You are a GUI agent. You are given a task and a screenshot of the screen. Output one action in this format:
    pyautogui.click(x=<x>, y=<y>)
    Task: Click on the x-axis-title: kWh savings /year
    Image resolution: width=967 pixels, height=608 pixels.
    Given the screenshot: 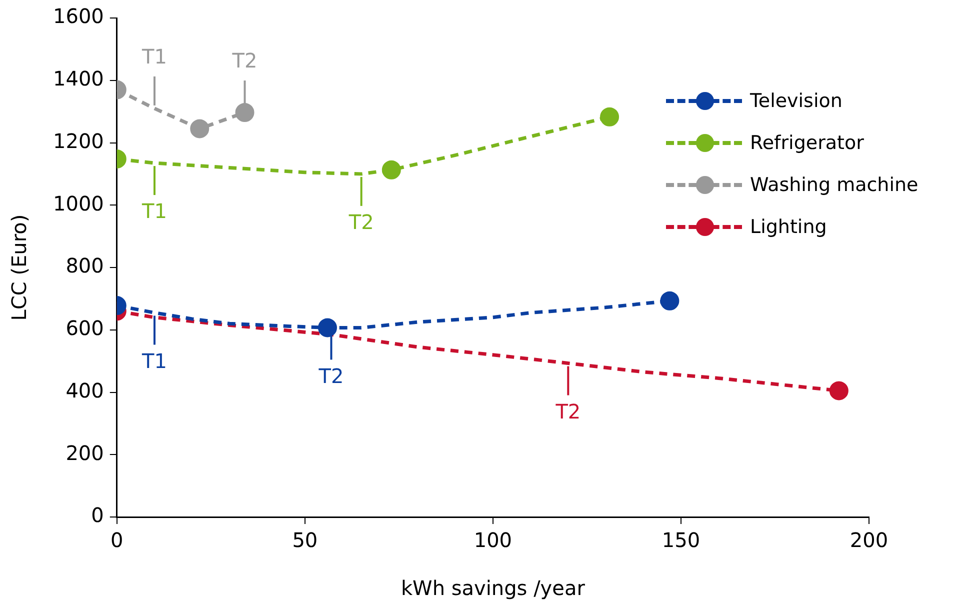 What is the action you would take?
    pyautogui.click(x=493, y=588)
    